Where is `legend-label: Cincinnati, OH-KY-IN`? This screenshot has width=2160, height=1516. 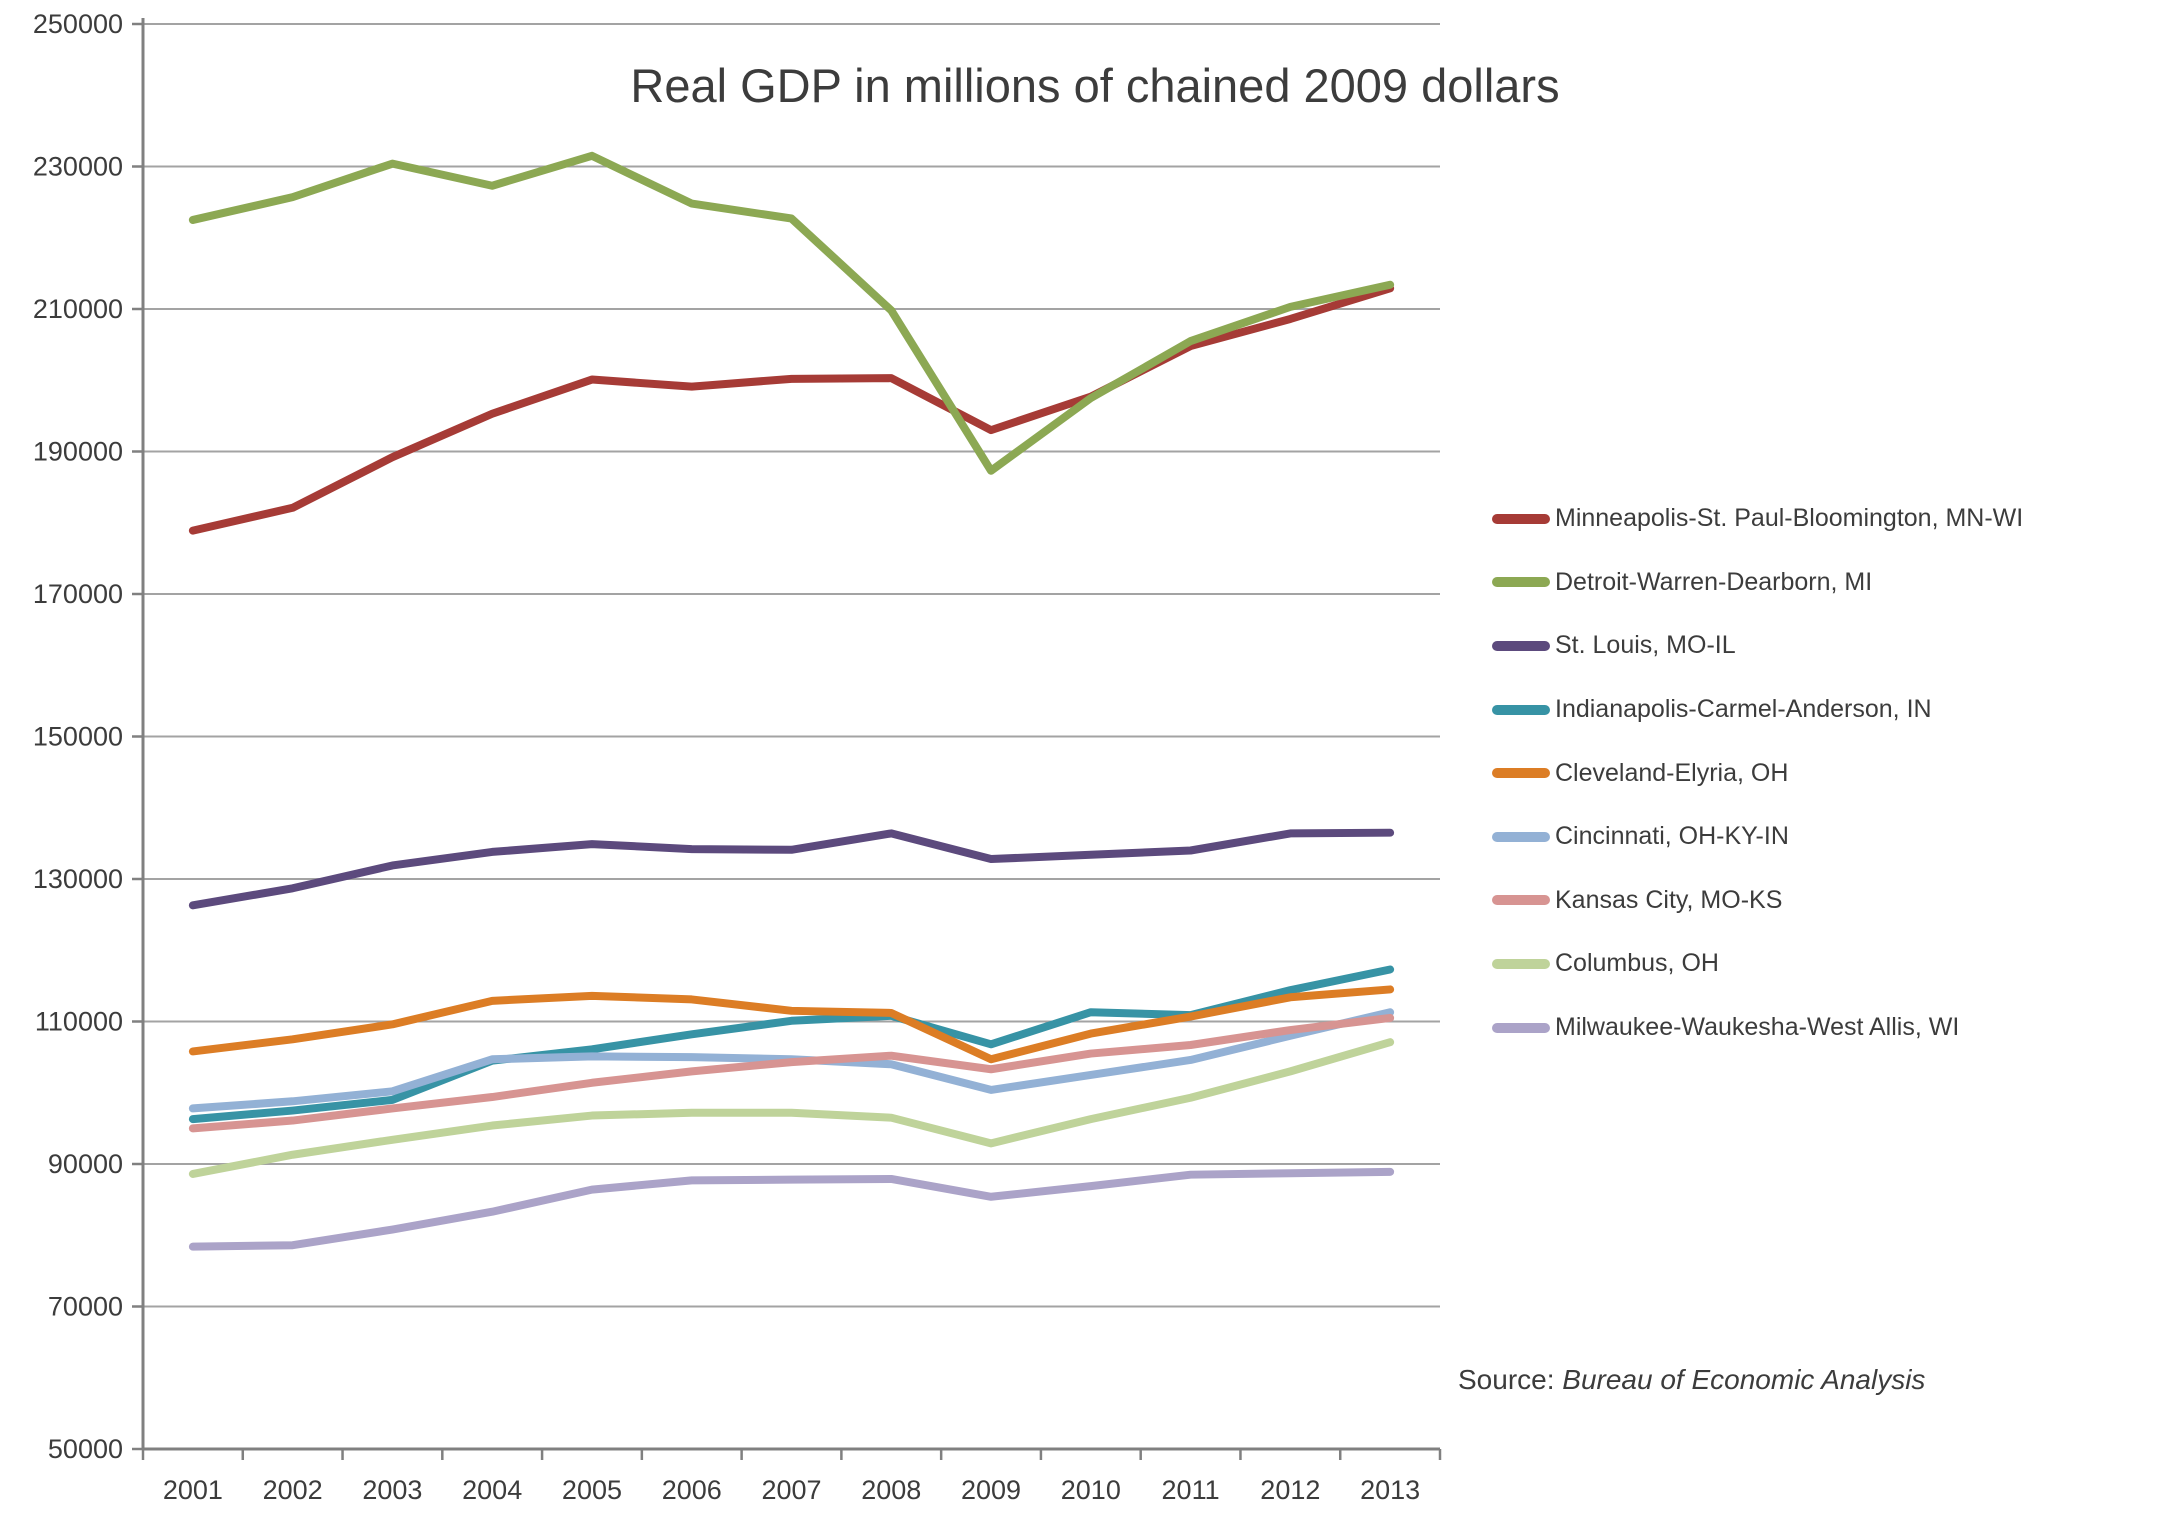 legend-label: Cincinnati, OH-KY-IN is located at coordinates (1672, 836).